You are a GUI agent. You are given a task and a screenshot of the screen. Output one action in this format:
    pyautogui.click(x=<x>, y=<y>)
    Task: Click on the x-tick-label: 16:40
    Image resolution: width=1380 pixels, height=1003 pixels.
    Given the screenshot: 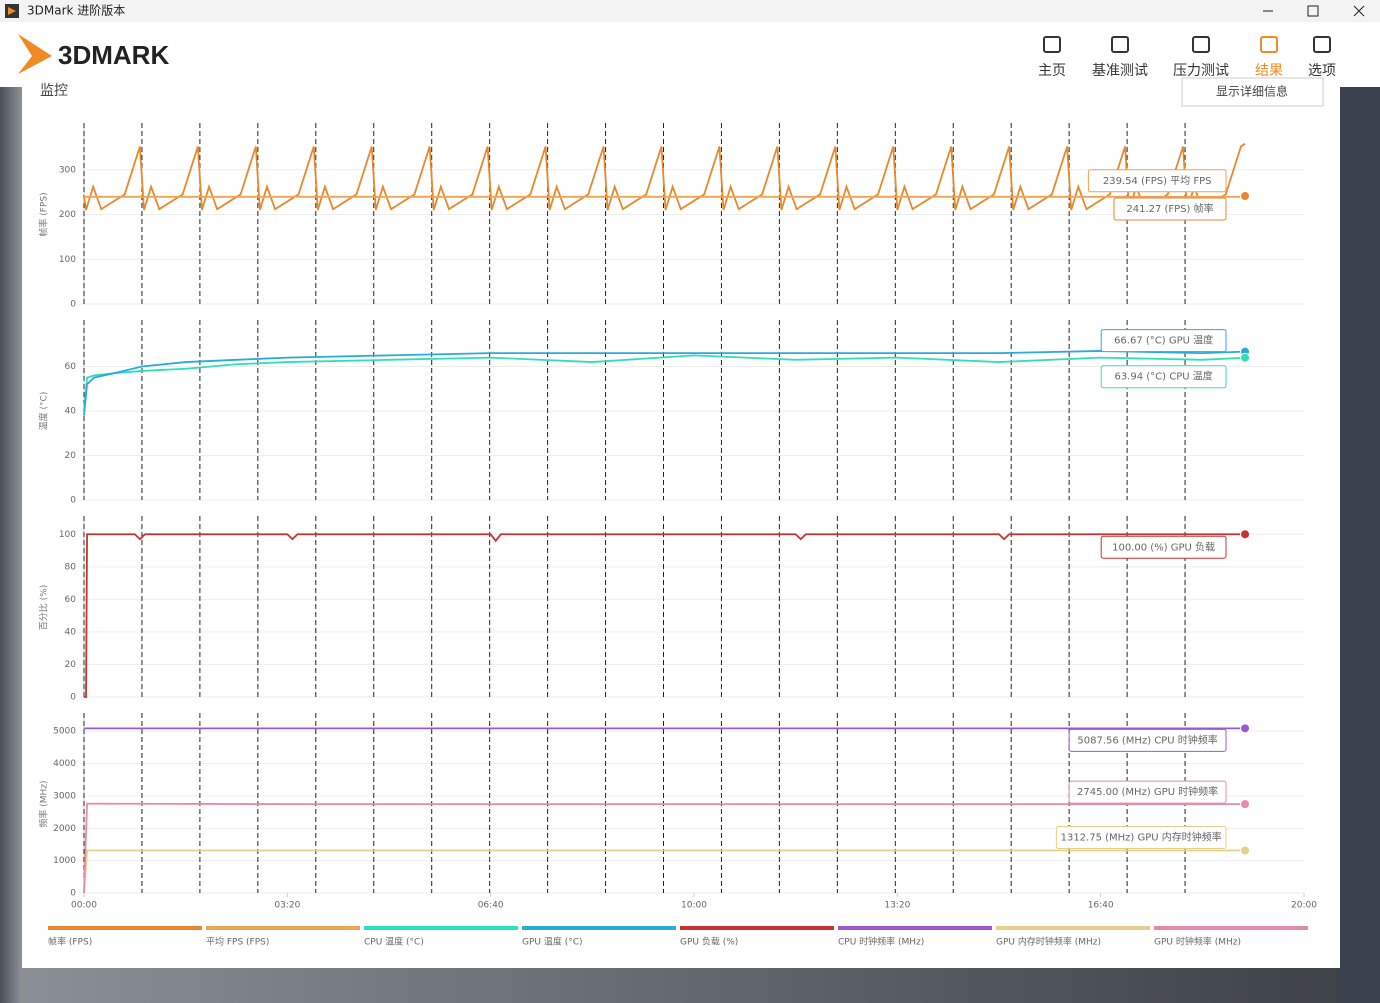 What is the action you would take?
    pyautogui.click(x=1101, y=906)
    